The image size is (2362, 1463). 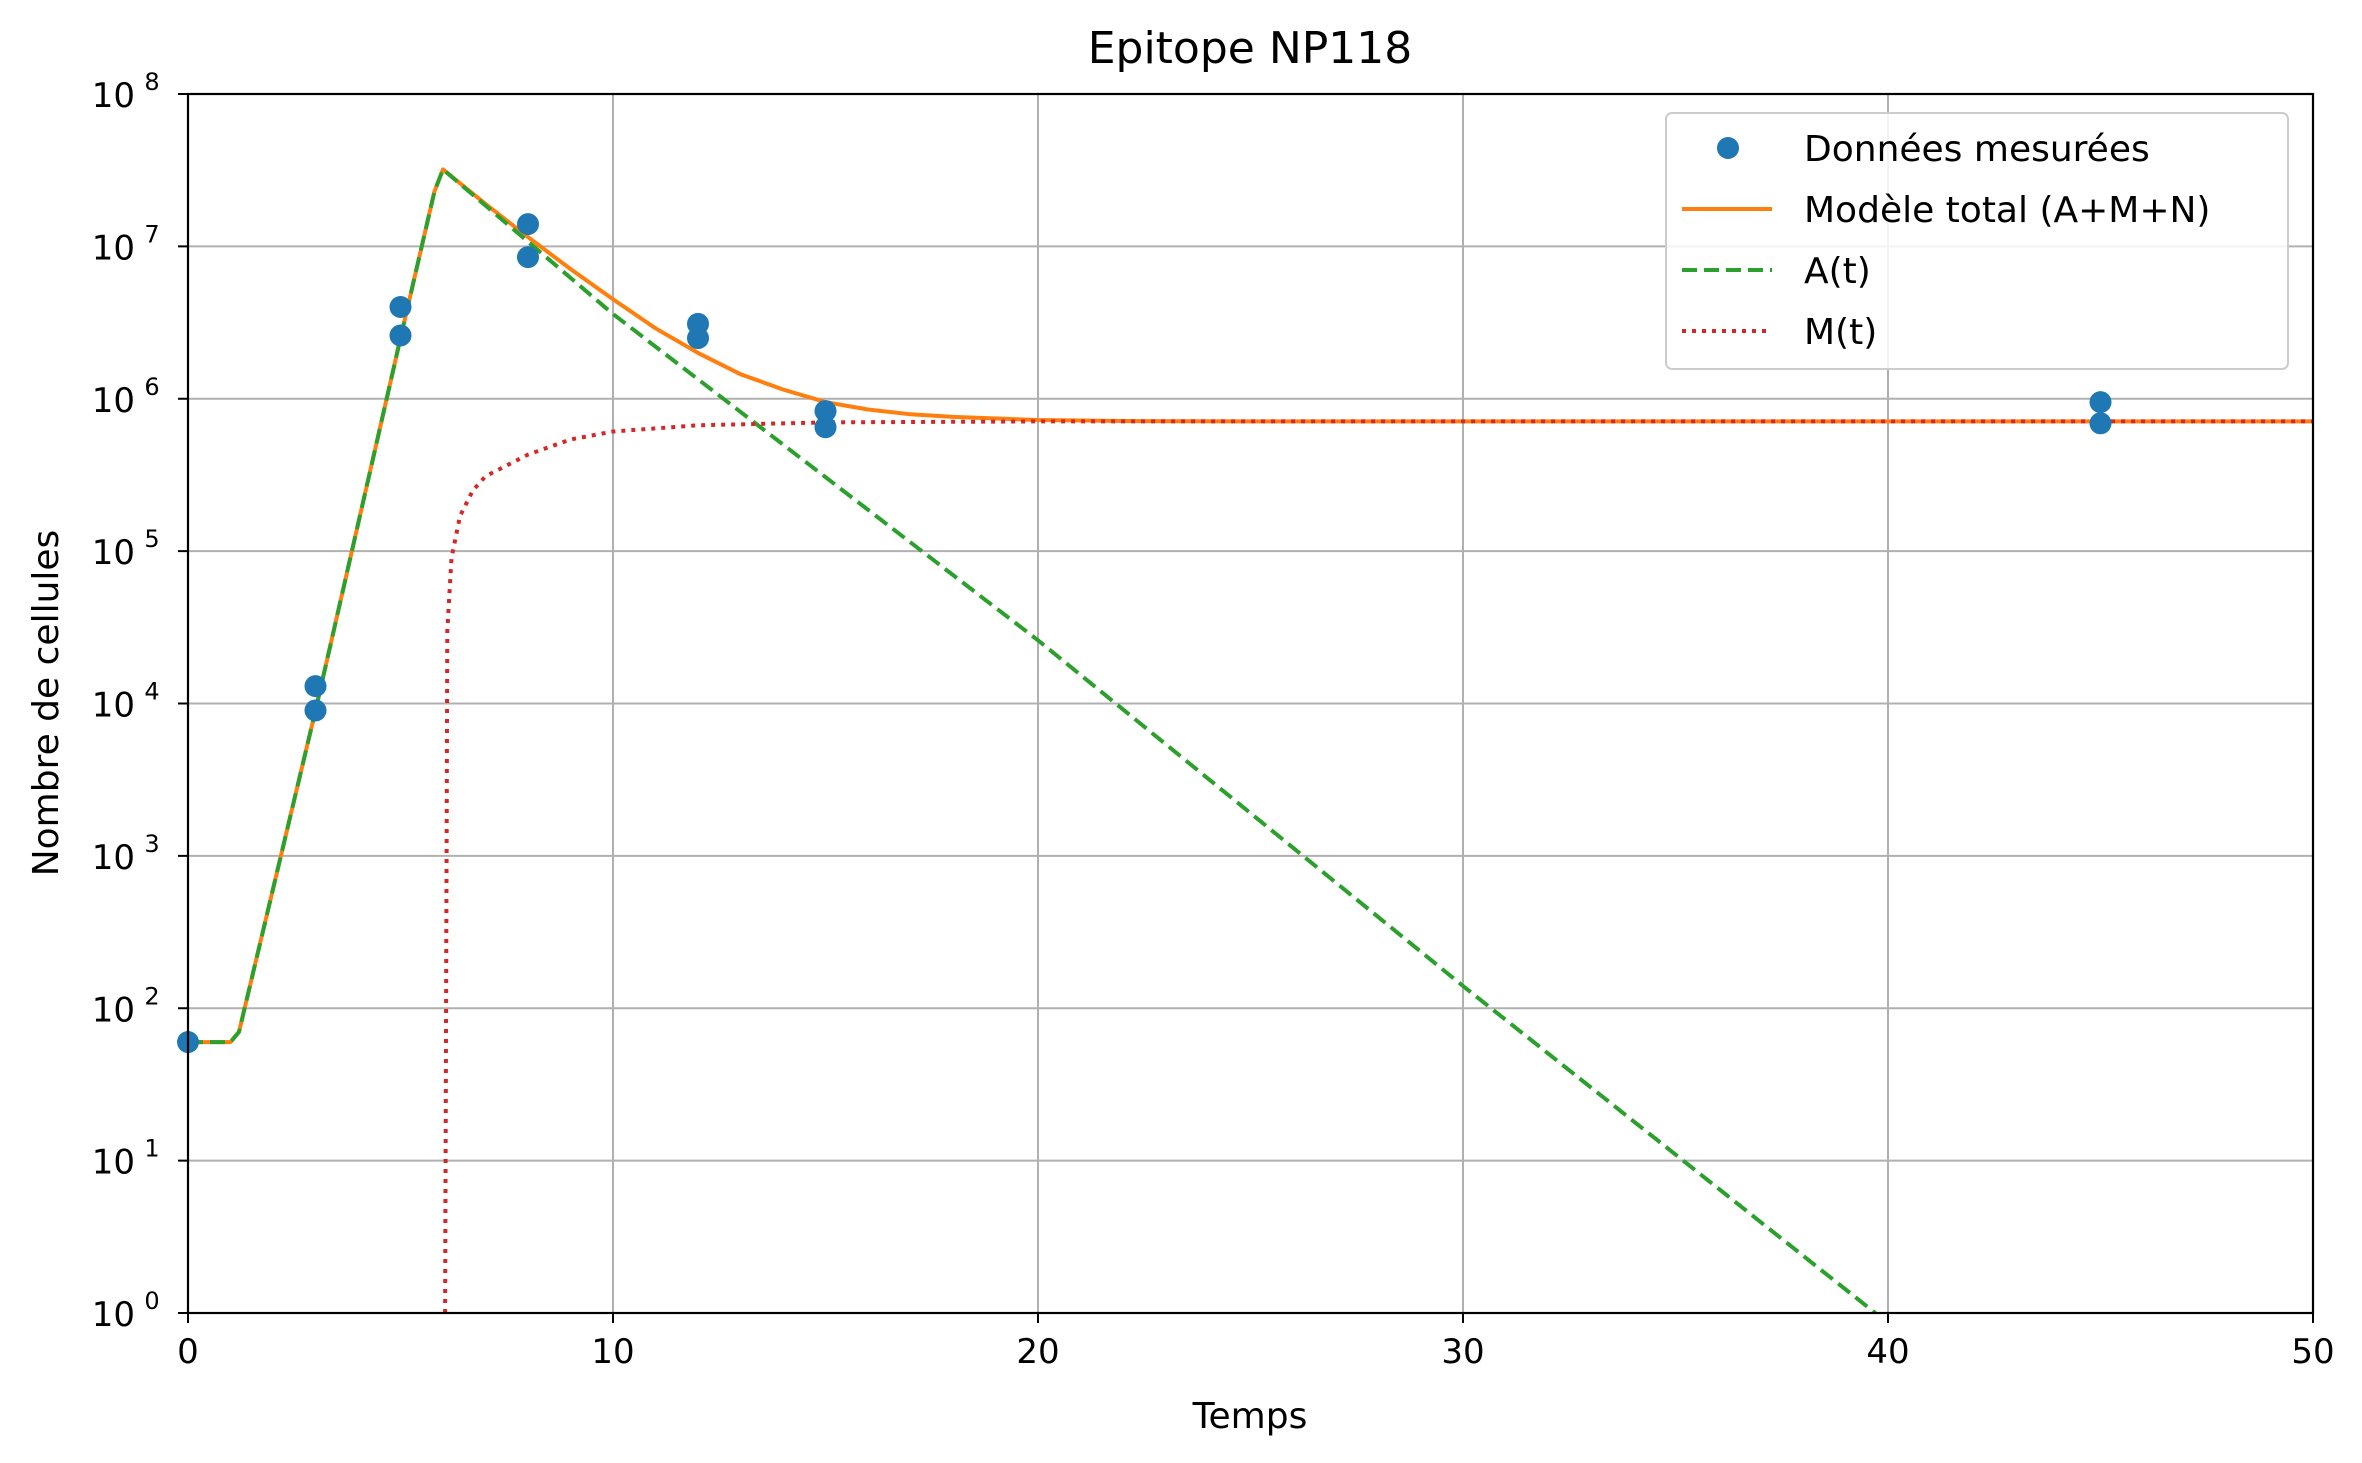 What do you see at coordinates (1250, 1416) in the screenshot?
I see `x-axis-label: Temps` at bounding box center [1250, 1416].